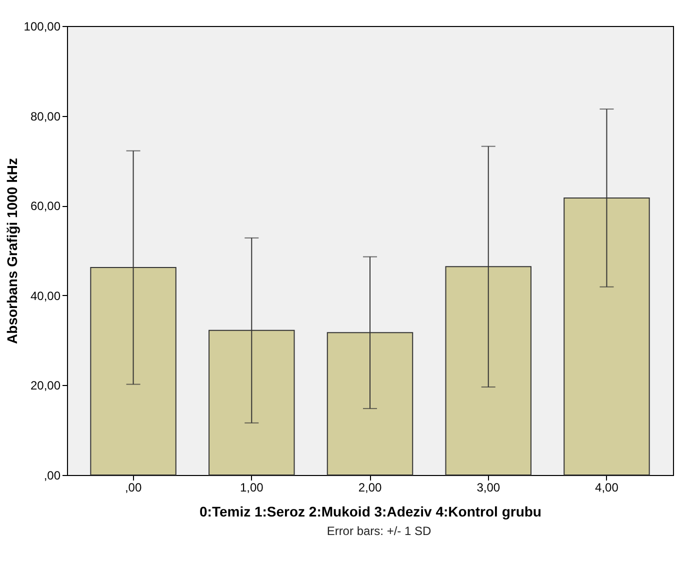 Image resolution: width=698 pixels, height=572 pixels. What do you see at coordinates (45, 385) in the screenshot?
I see `y-tick-label: 20,00` at bounding box center [45, 385].